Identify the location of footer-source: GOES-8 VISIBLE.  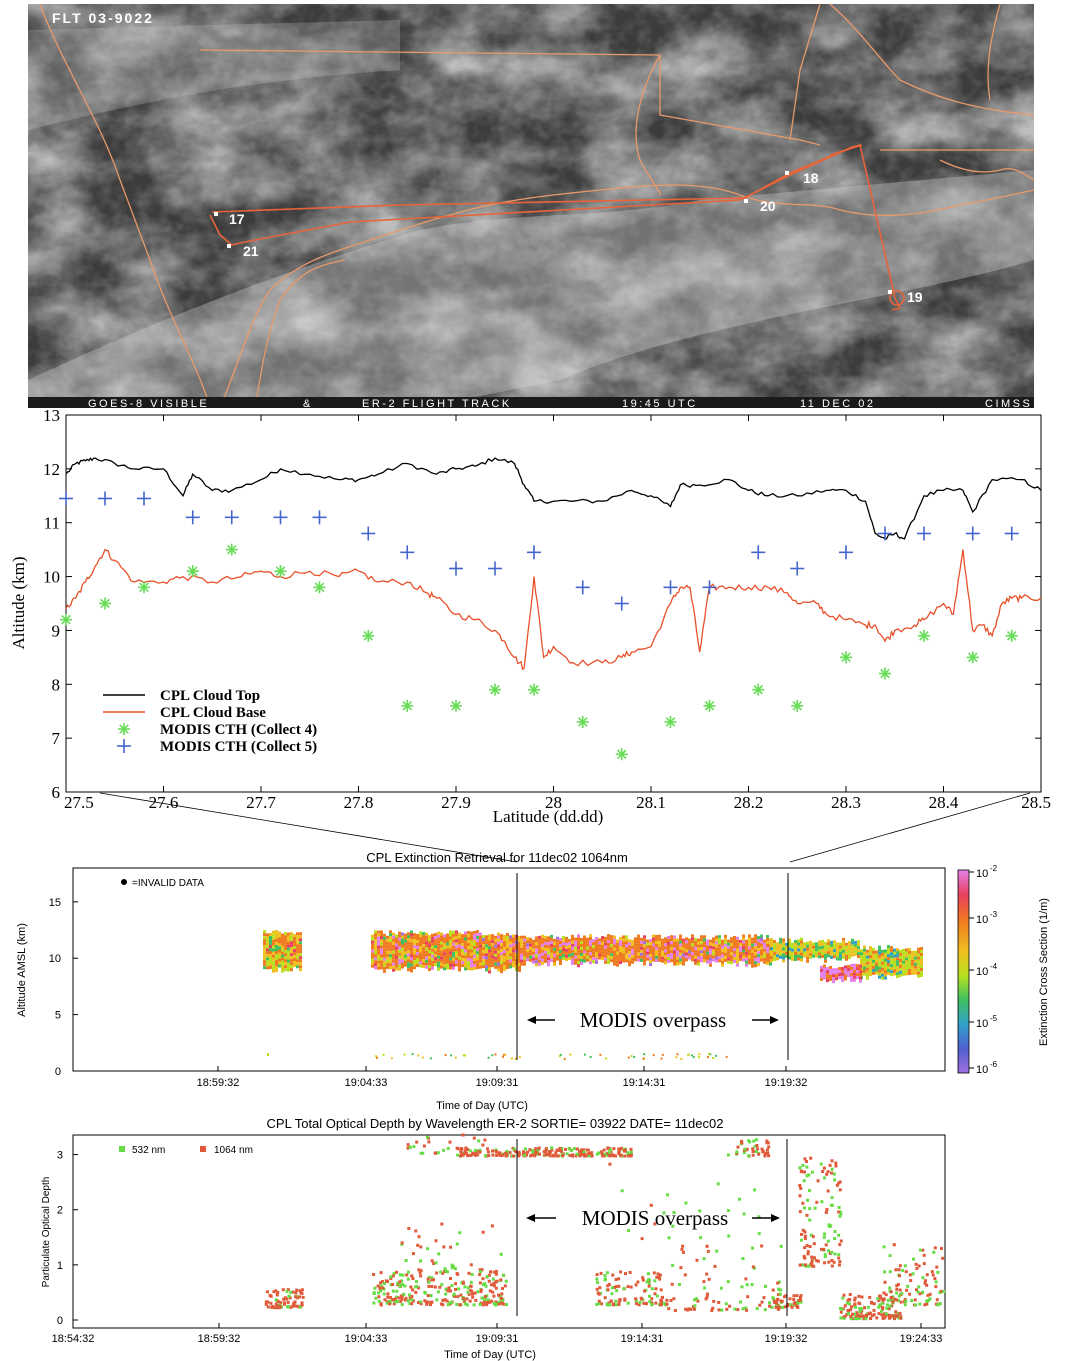
(148, 404).